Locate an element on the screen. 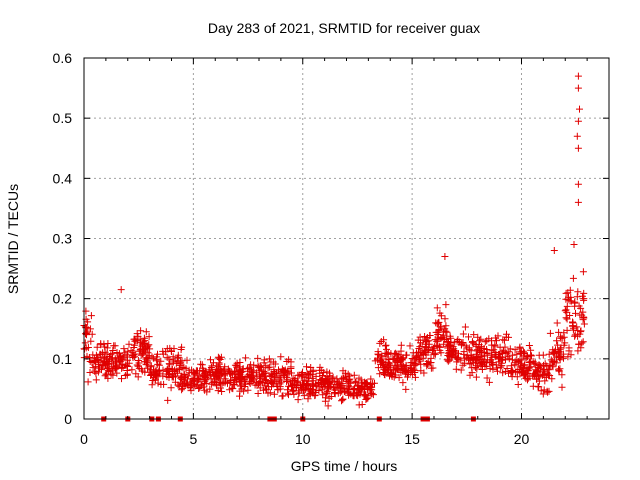 The image size is (640, 480). y-tick-label: 0 is located at coordinates (68, 419).